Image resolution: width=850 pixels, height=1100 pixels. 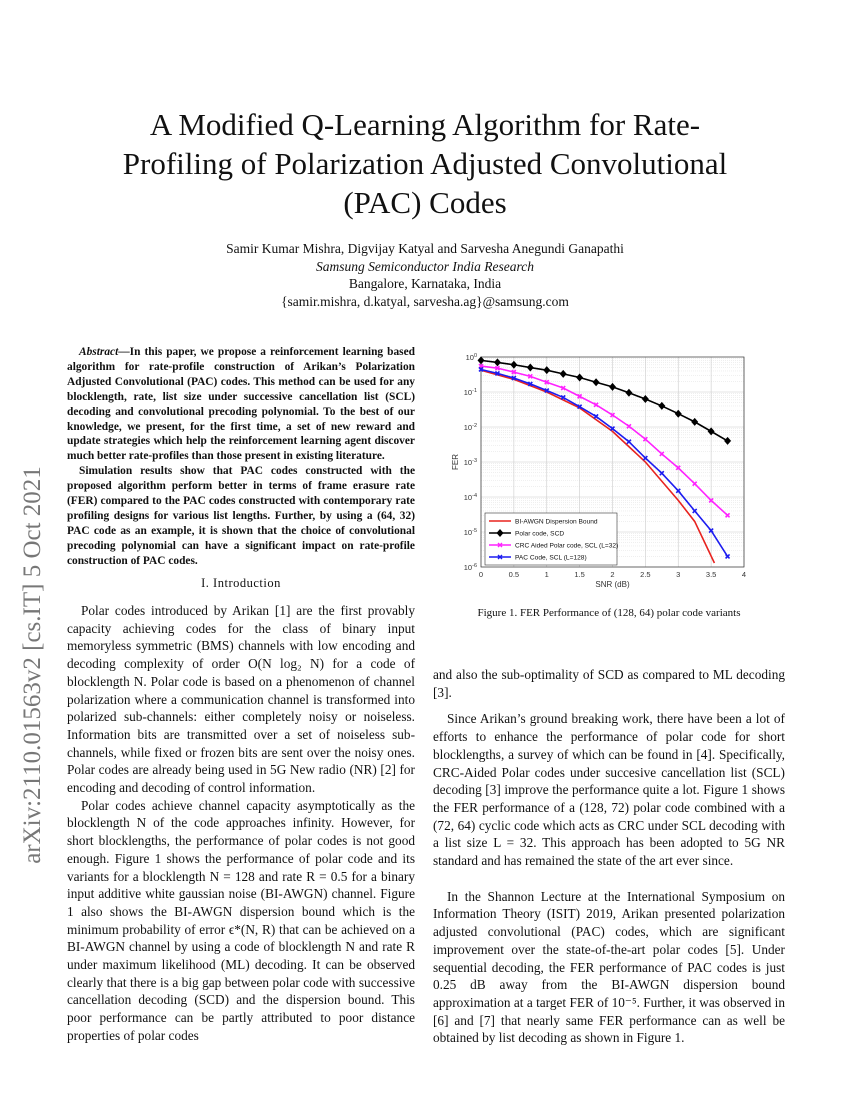 I want to click on y-tick-label: 10⁻¹, so click(x=470, y=392).